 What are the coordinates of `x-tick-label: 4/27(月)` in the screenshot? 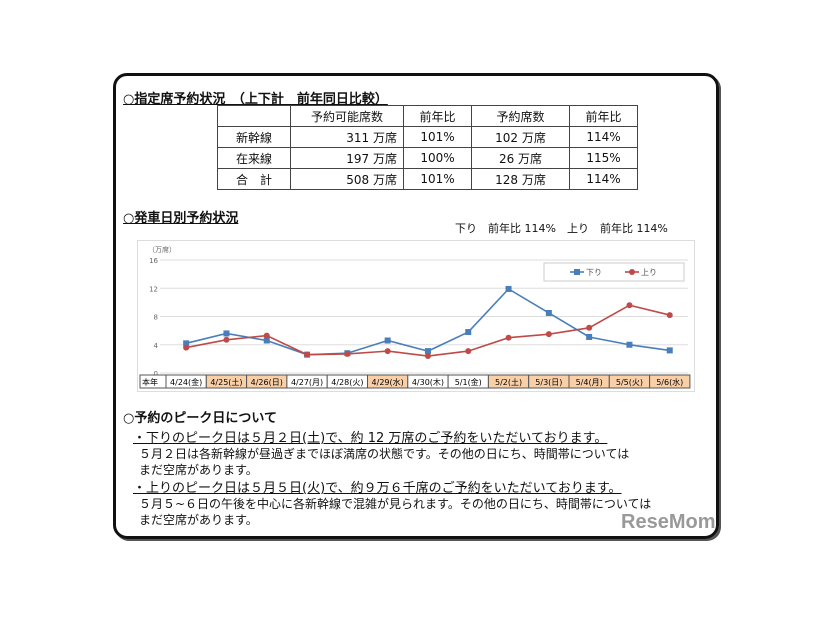 It's located at (307, 382).